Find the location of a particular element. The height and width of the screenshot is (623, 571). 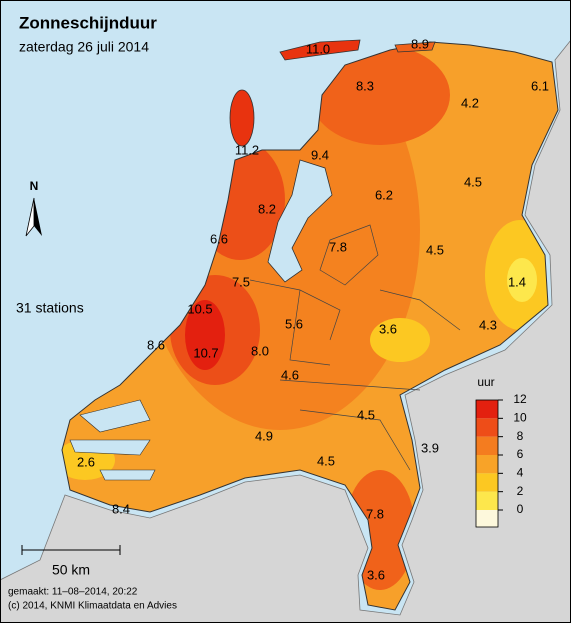

station-value: 4.3 is located at coordinates (488, 324).